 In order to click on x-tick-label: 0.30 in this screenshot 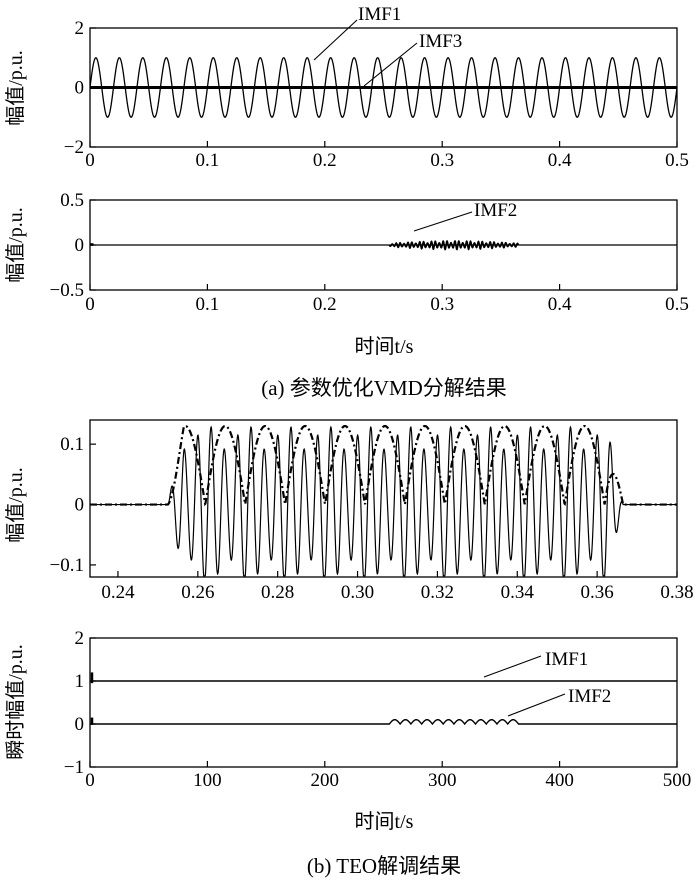, I will do `click(357, 592)`.